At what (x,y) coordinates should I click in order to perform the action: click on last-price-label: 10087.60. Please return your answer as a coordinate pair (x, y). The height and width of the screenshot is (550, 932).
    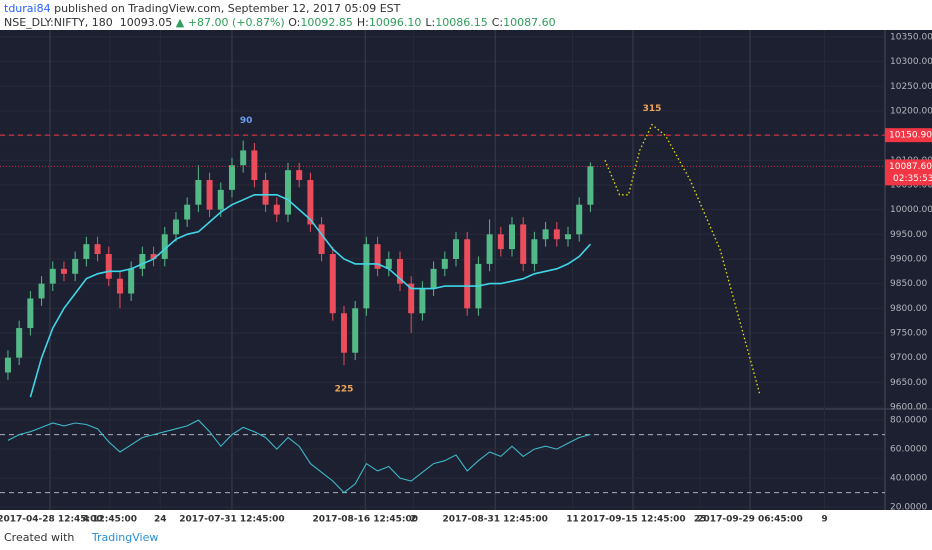
    Looking at the image, I should click on (910, 167).